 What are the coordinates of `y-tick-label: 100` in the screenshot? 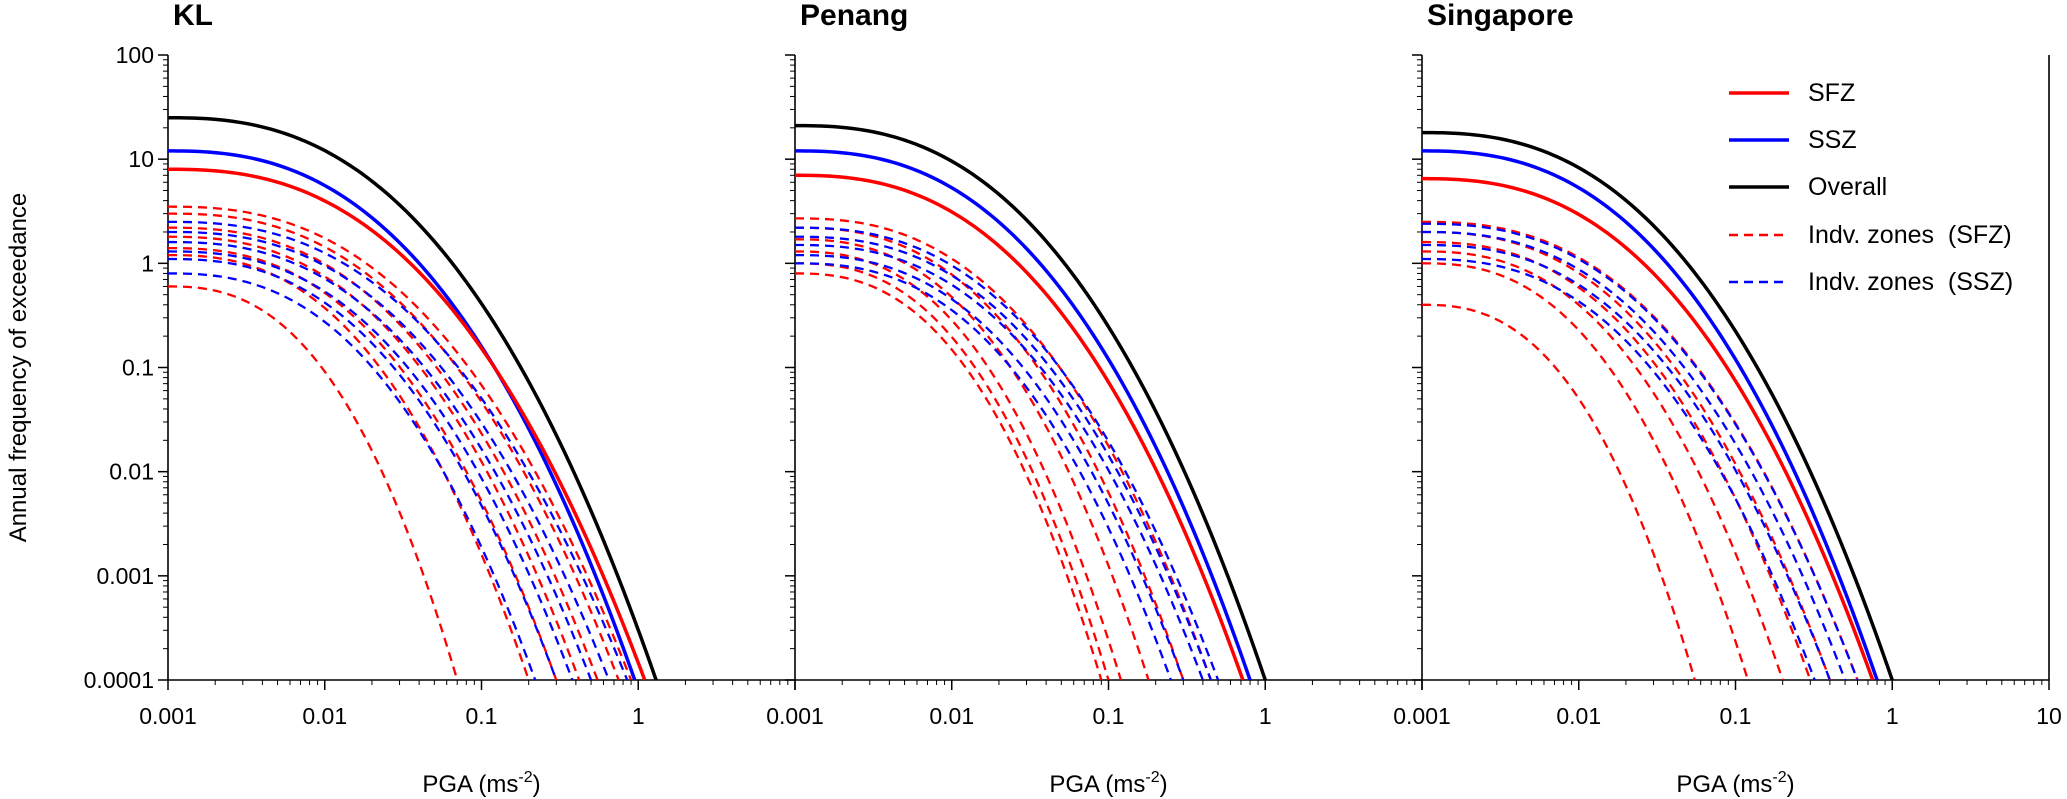 It's located at (135, 55).